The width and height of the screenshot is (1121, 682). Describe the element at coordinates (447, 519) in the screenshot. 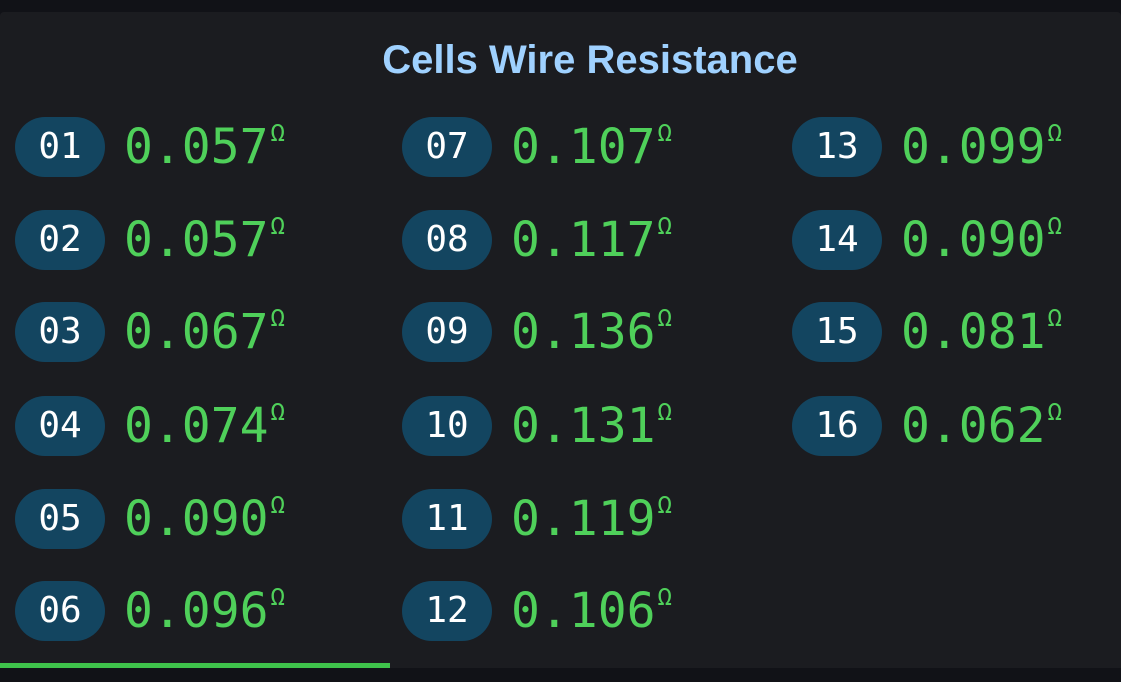

I see `cell-badge: 11` at that location.